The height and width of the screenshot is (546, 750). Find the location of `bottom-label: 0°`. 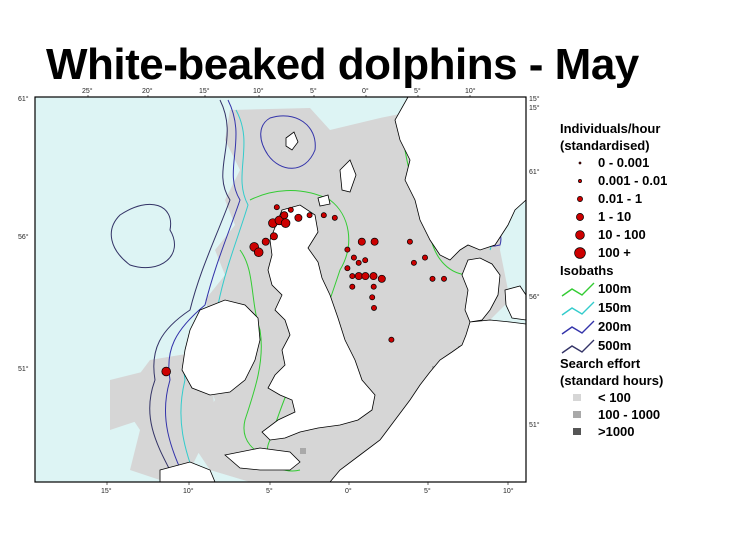

bottom-label: 0° is located at coordinates (348, 491).